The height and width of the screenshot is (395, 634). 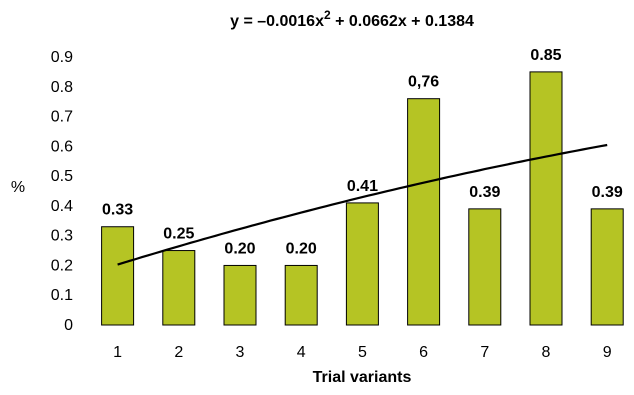 I want to click on data-label: 0.85, so click(x=545, y=55).